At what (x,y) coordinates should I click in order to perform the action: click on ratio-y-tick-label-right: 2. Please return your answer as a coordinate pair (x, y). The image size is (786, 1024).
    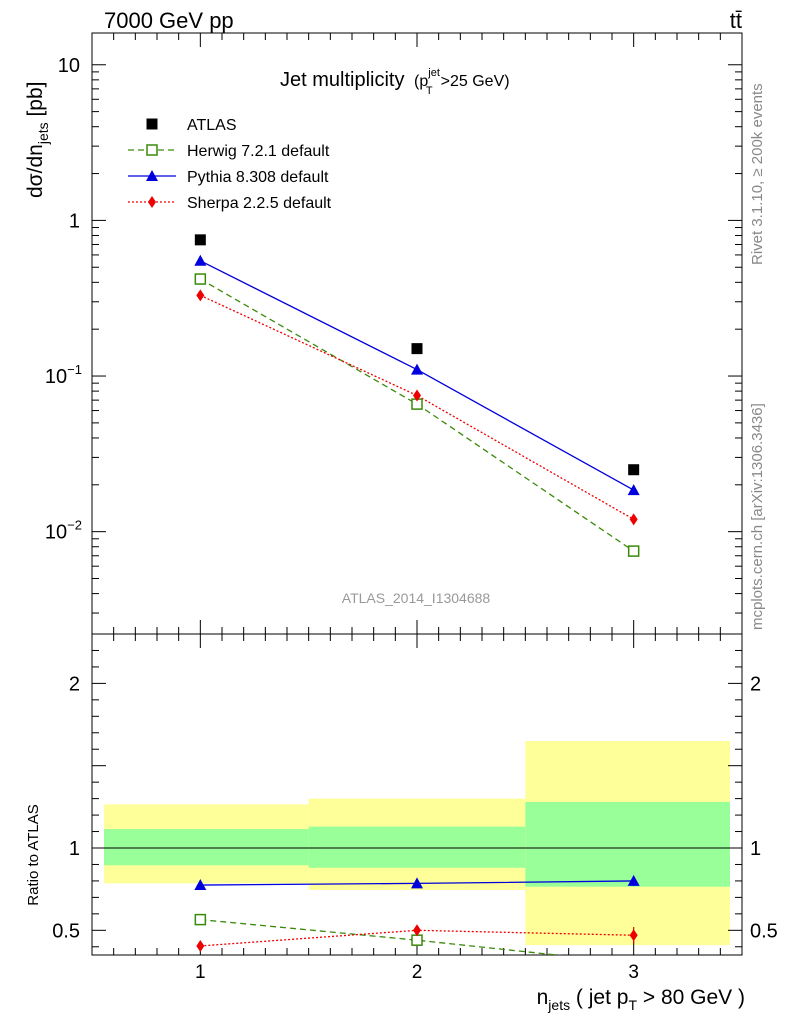
    Looking at the image, I should click on (755, 684).